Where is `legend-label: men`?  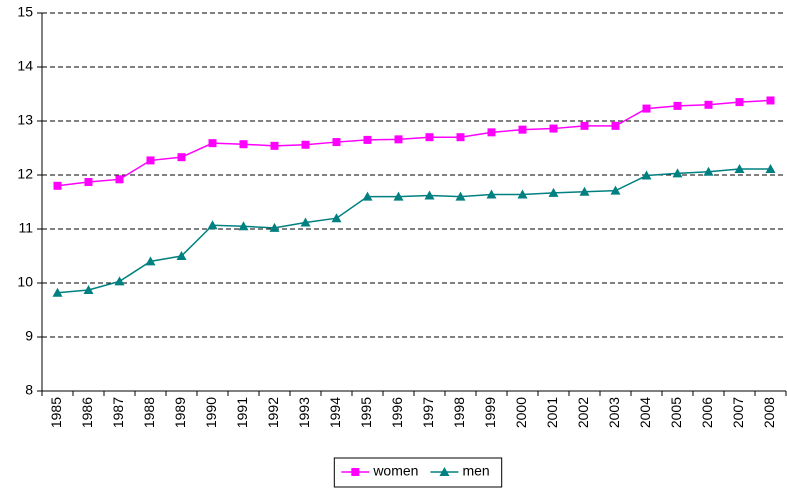 legend-label: men is located at coordinates (475, 471).